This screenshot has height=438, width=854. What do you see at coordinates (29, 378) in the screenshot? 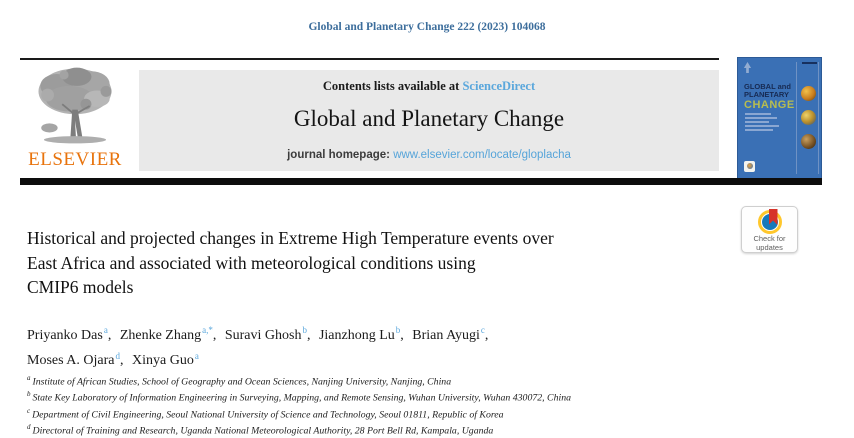
I see `affiliation-sup: a` at bounding box center [29, 378].